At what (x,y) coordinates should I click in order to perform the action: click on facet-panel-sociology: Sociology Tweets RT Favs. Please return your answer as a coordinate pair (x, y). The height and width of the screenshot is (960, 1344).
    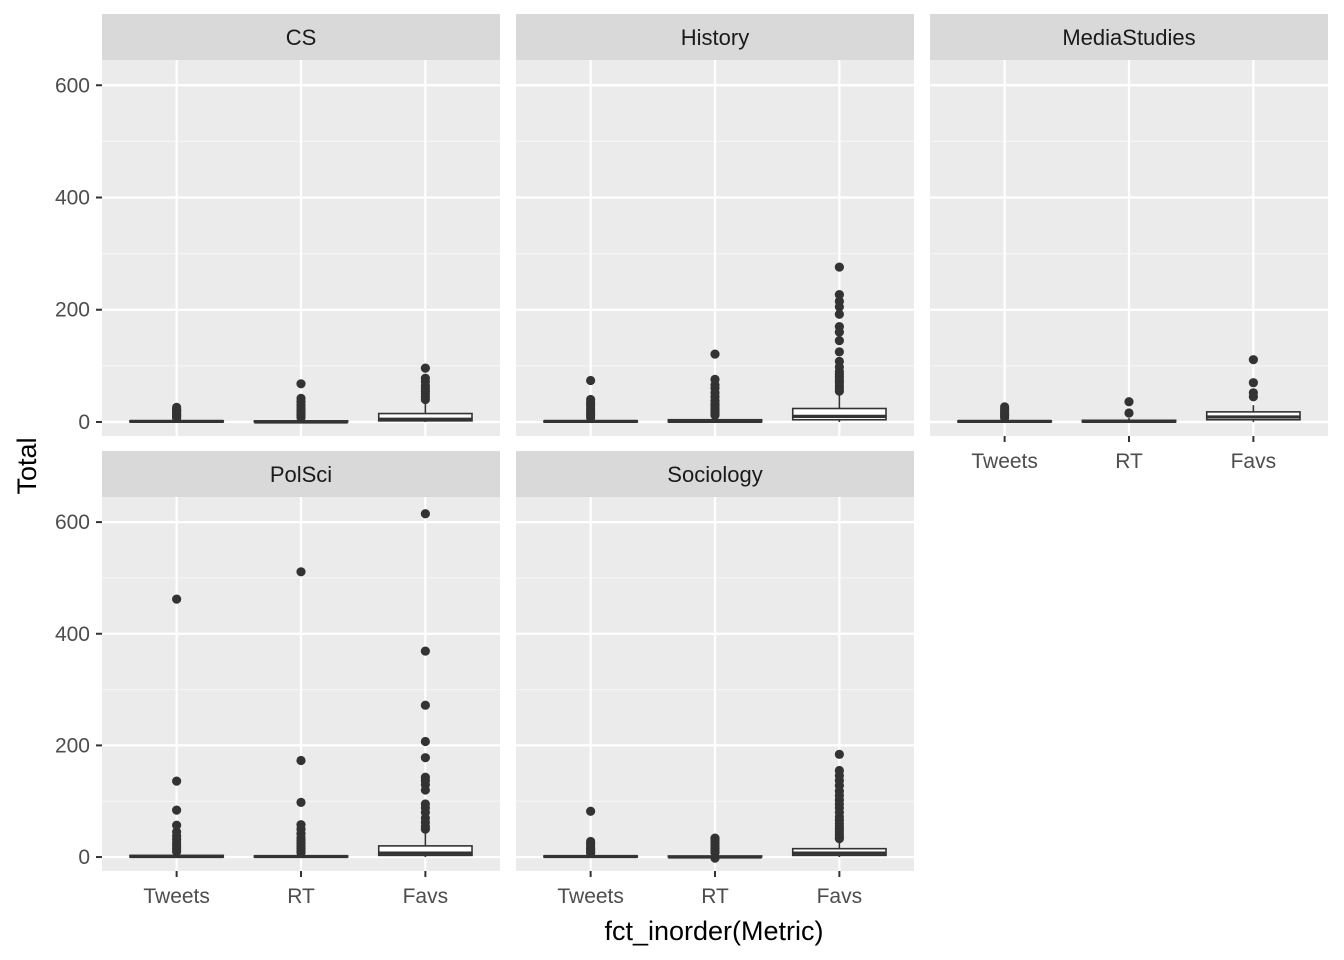
    Looking at the image, I should click on (715, 679).